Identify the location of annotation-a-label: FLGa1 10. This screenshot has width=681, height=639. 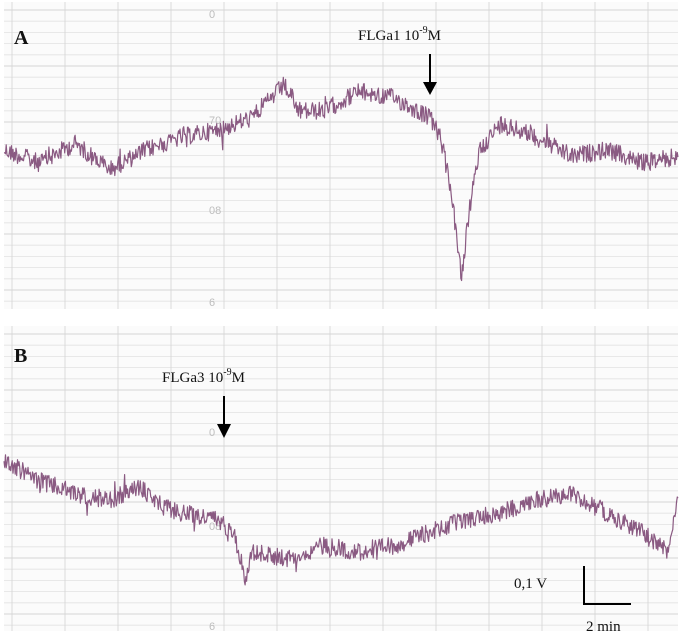
(388, 36).